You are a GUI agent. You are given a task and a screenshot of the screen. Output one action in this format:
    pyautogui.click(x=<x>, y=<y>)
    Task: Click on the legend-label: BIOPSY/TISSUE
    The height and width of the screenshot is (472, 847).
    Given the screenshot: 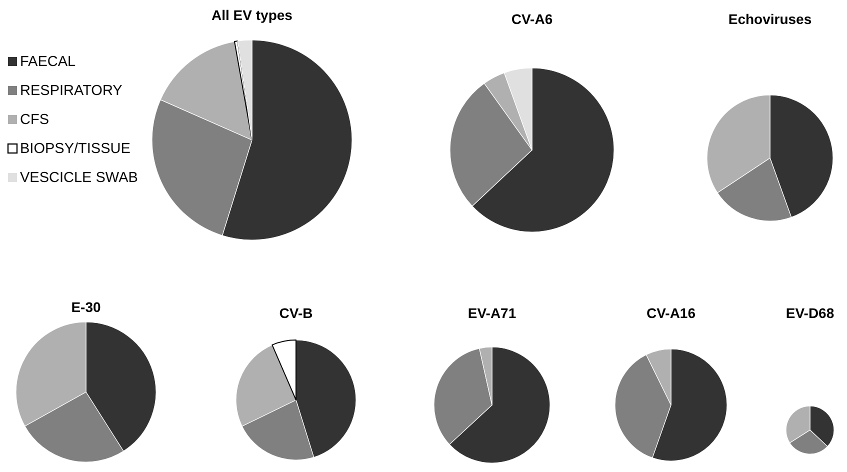 What is the action you would take?
    pyautogui.click(x=75, y=149)
    